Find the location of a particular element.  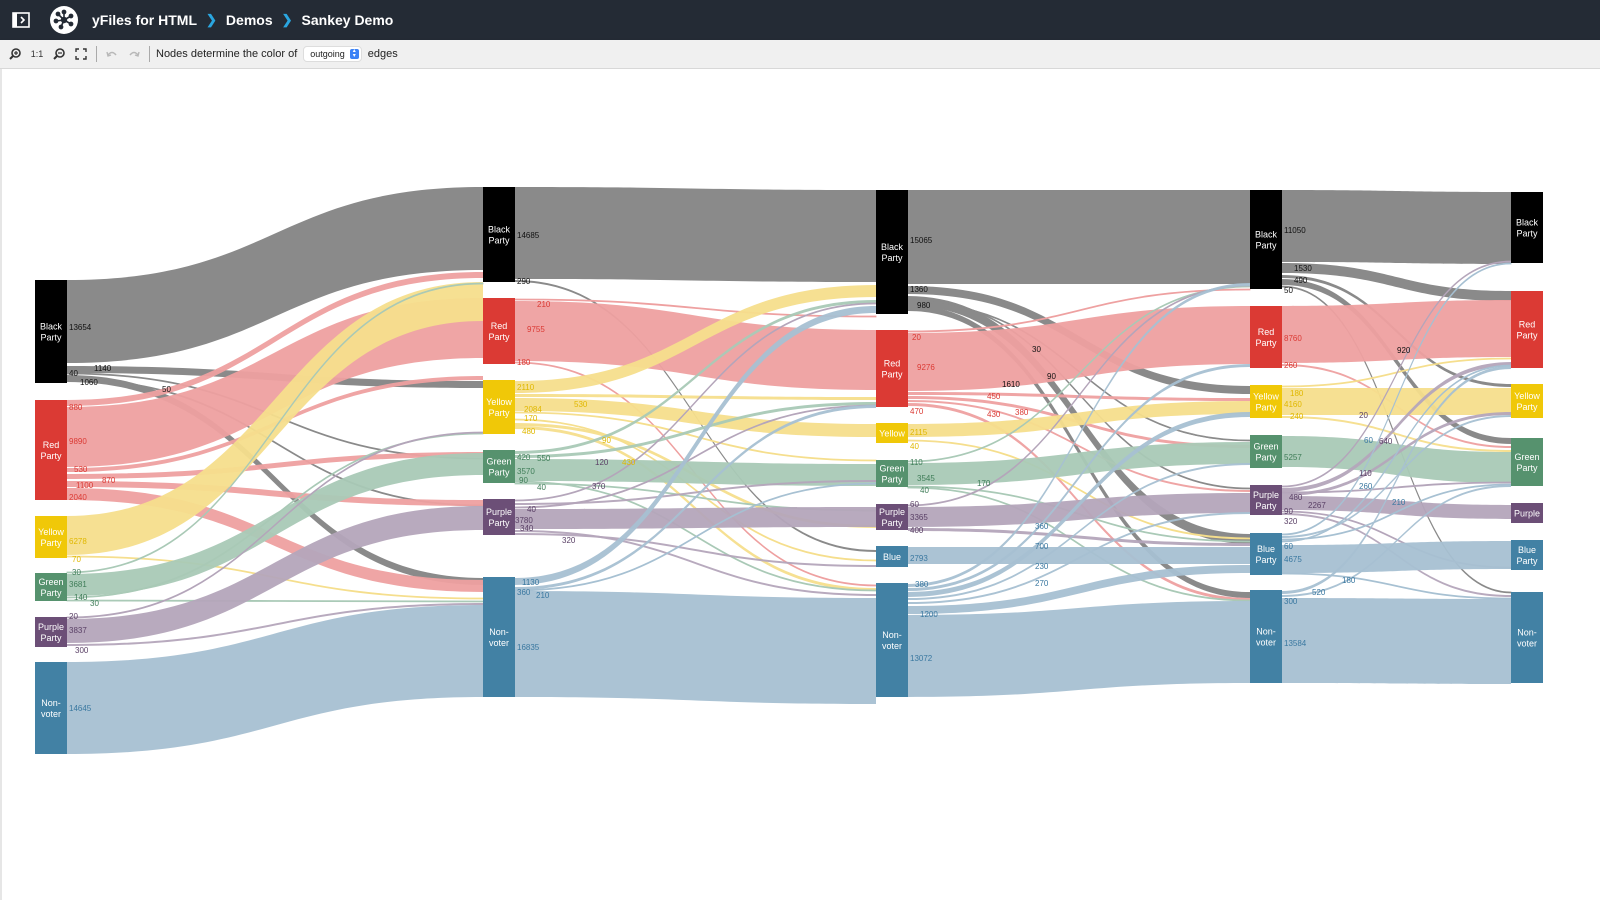

undo-button is located at coordinates (112, 54).